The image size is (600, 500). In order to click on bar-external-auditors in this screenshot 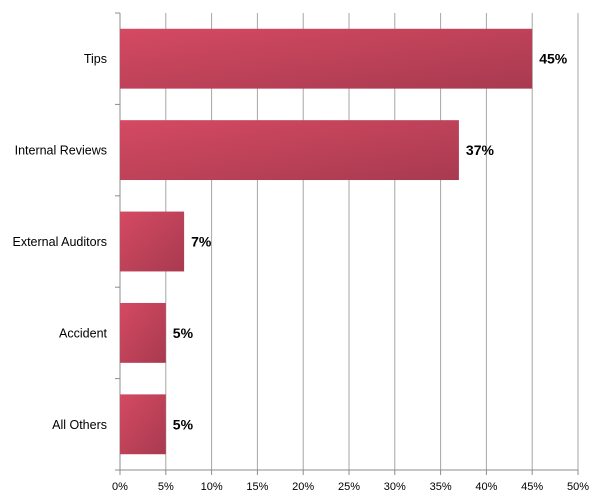, I will do `click(152, 241)`.